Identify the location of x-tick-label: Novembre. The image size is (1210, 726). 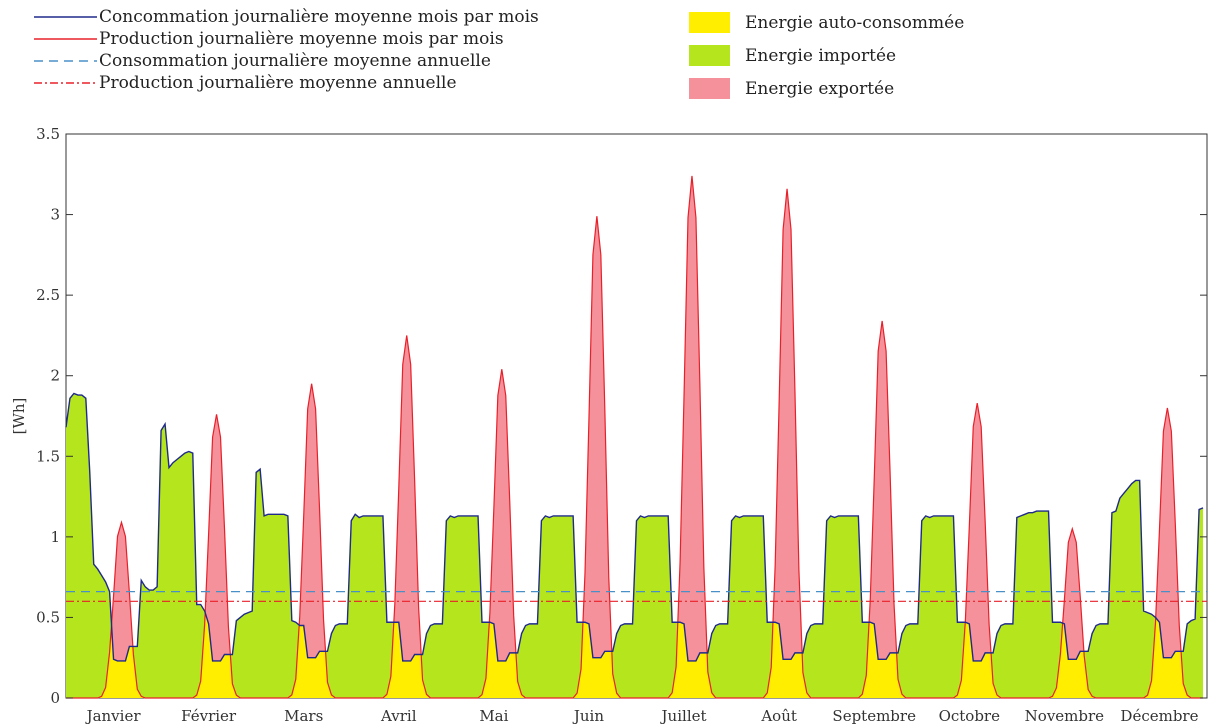
(1065, 716).